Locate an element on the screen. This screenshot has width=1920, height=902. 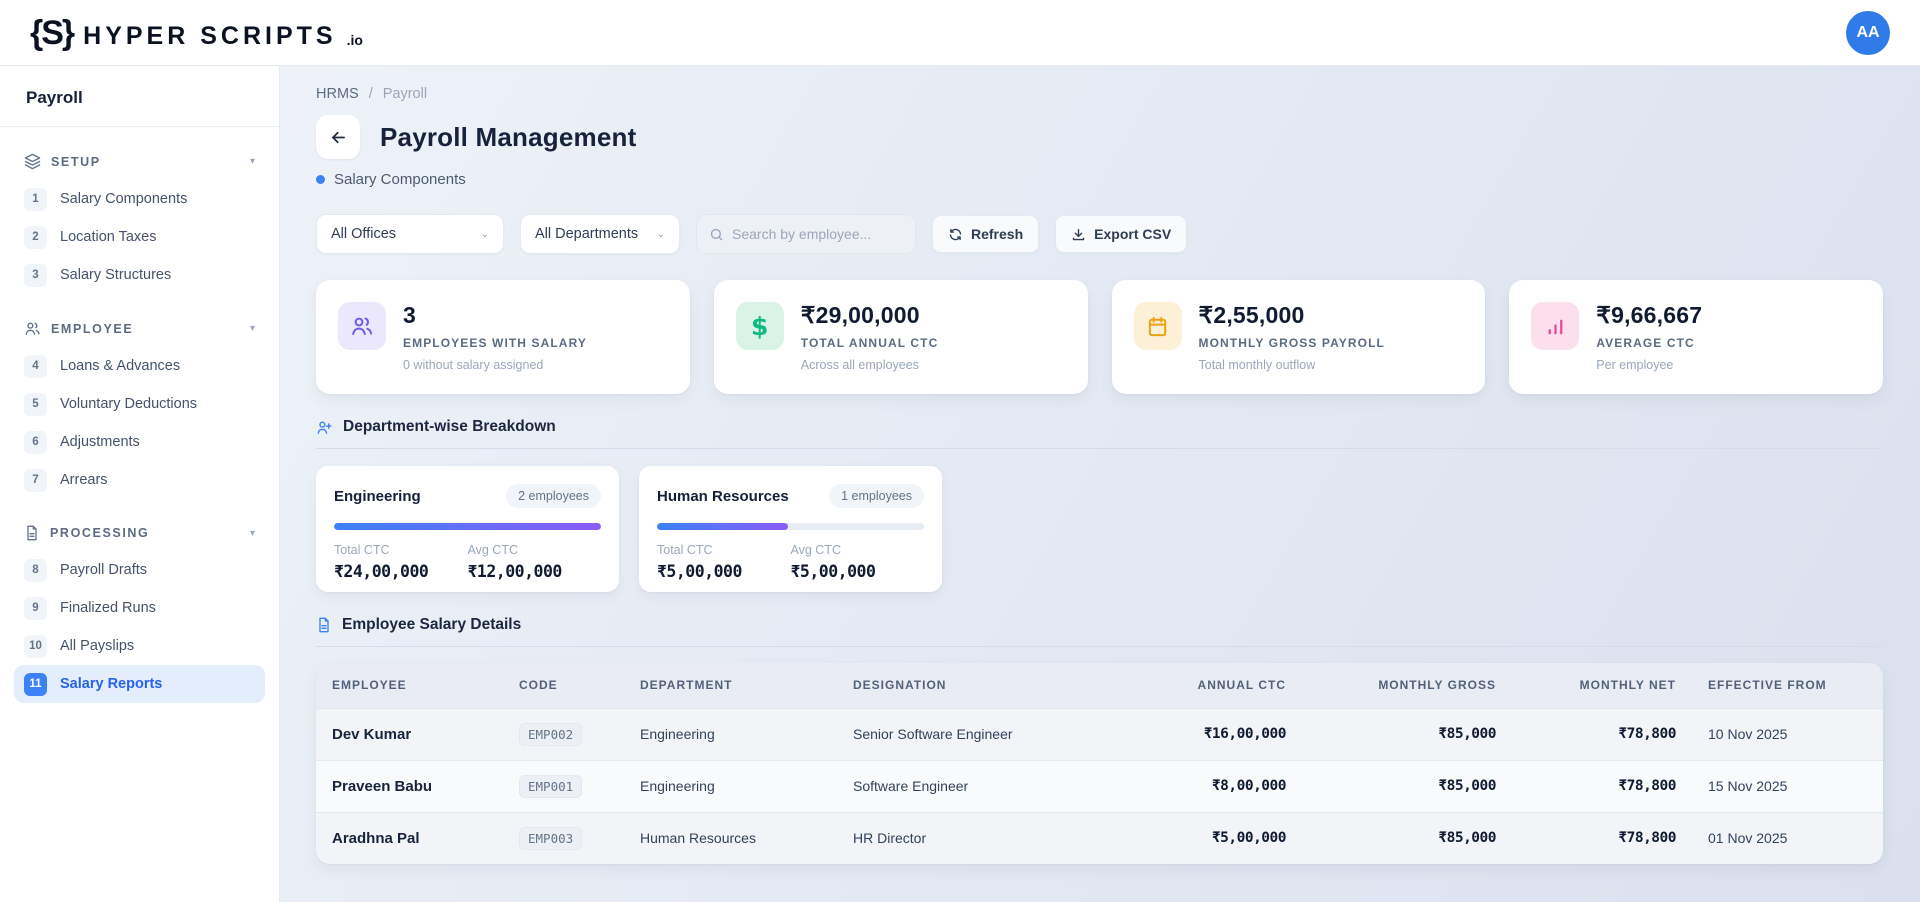
section-header-employee: EMPLOYEE ▾ is located at coordinates (139, 327).